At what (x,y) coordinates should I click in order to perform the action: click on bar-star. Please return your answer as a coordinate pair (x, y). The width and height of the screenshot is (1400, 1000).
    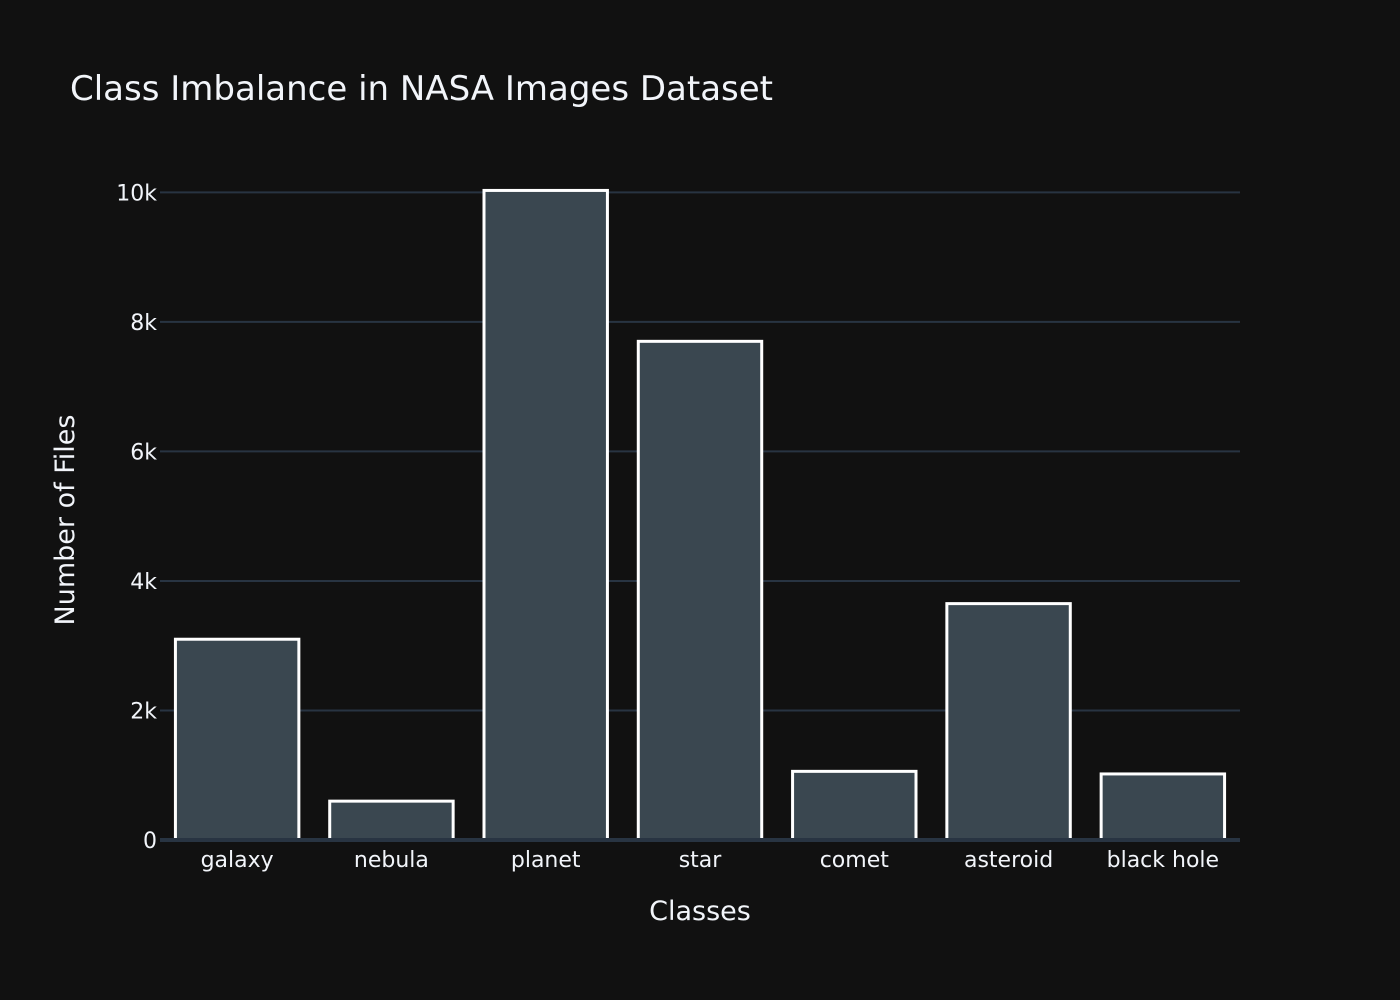
    Looking at the image, I should click on (700, 590).